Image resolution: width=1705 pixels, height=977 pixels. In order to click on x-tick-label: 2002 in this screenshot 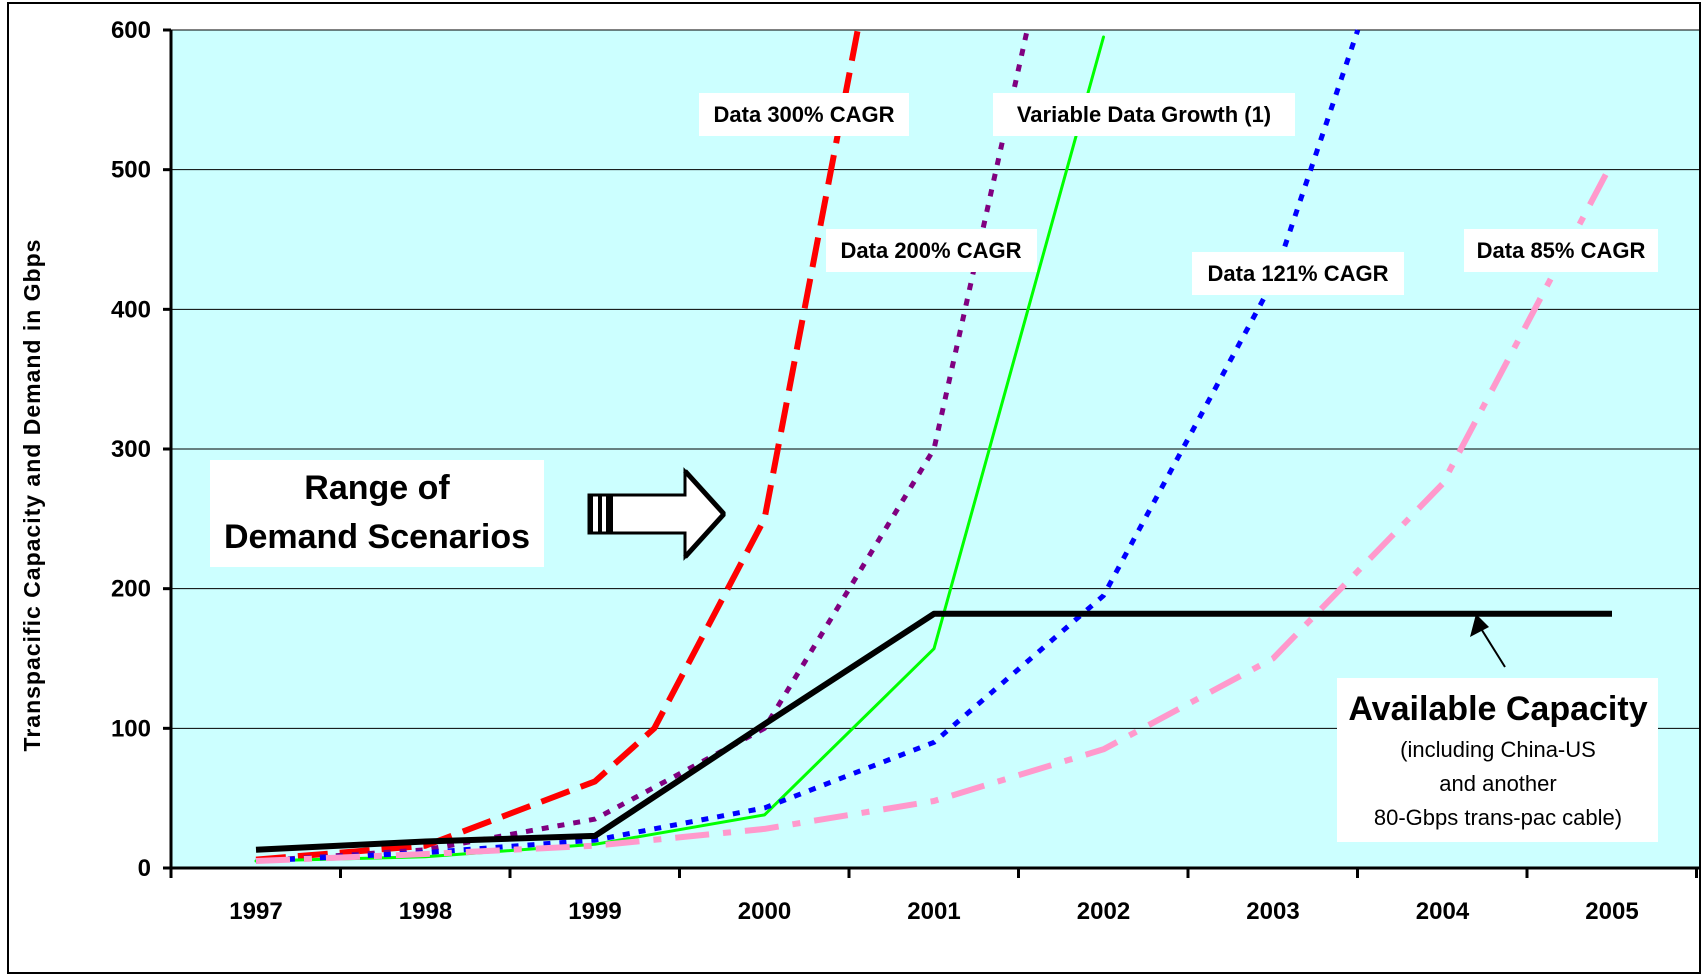, I will do `click(1103, 911)`.